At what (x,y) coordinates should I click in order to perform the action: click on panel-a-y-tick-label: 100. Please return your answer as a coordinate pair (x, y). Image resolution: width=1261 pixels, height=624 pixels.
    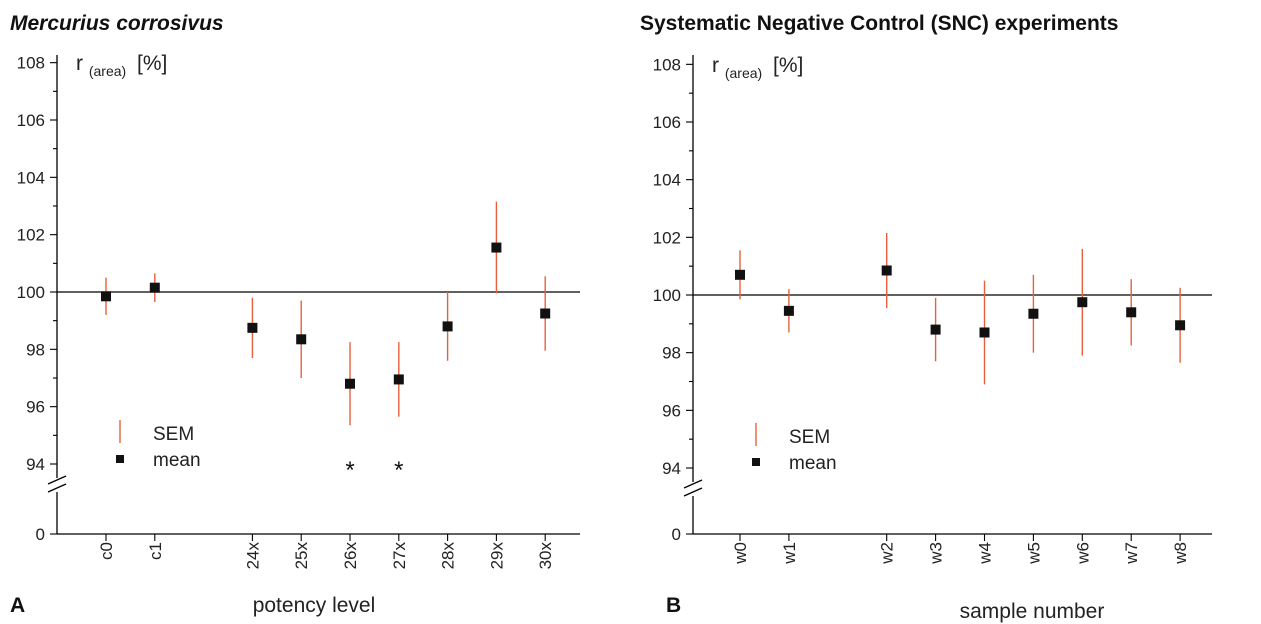
    Looking at the image, I should click on (31, 292).